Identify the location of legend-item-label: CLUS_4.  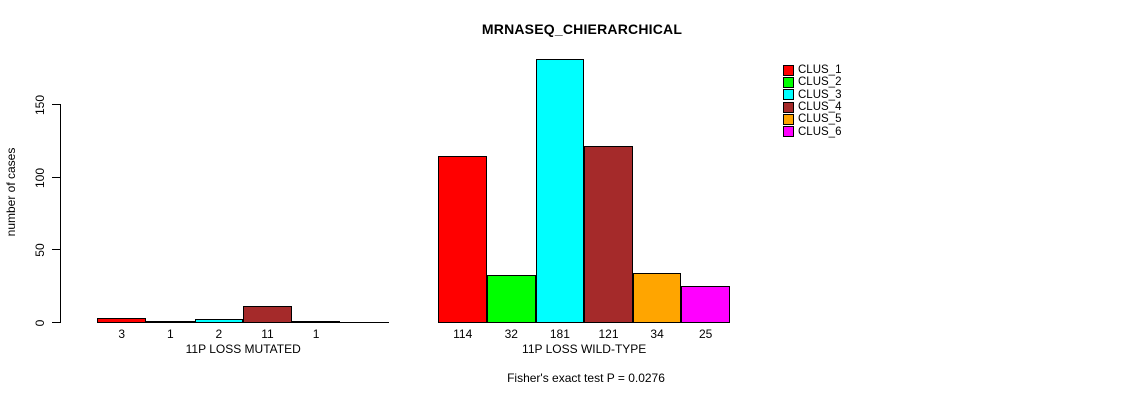
(820, 107).